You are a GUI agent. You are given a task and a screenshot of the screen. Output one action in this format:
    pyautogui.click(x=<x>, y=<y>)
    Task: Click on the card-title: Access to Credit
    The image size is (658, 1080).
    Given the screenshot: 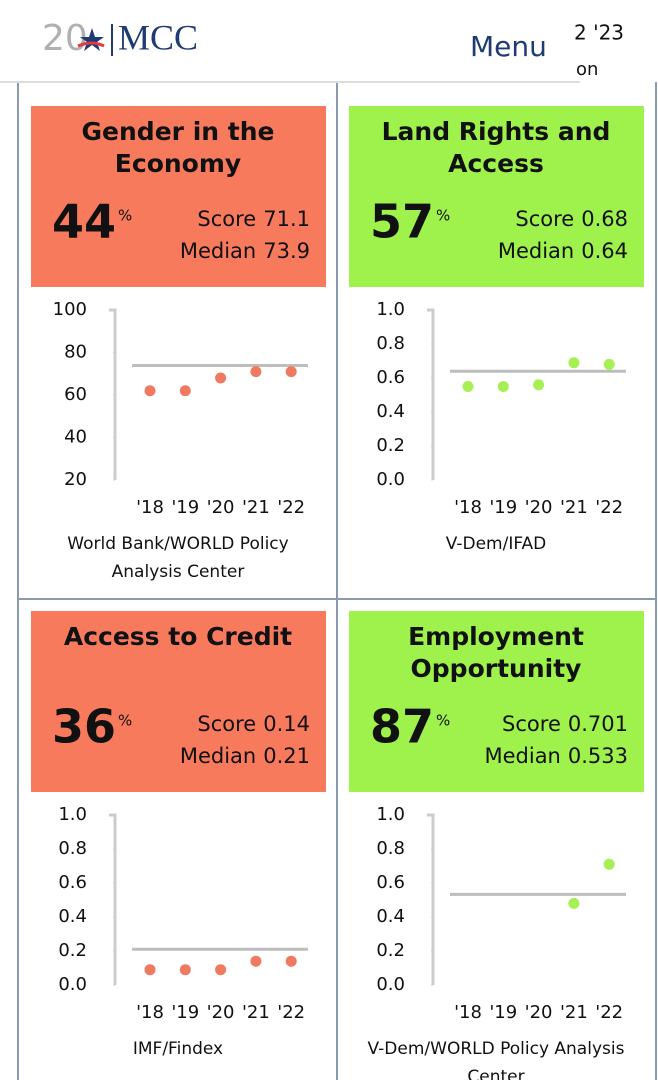 What is the action you would take?
    pyautogui.click(x=178, y=636)
    